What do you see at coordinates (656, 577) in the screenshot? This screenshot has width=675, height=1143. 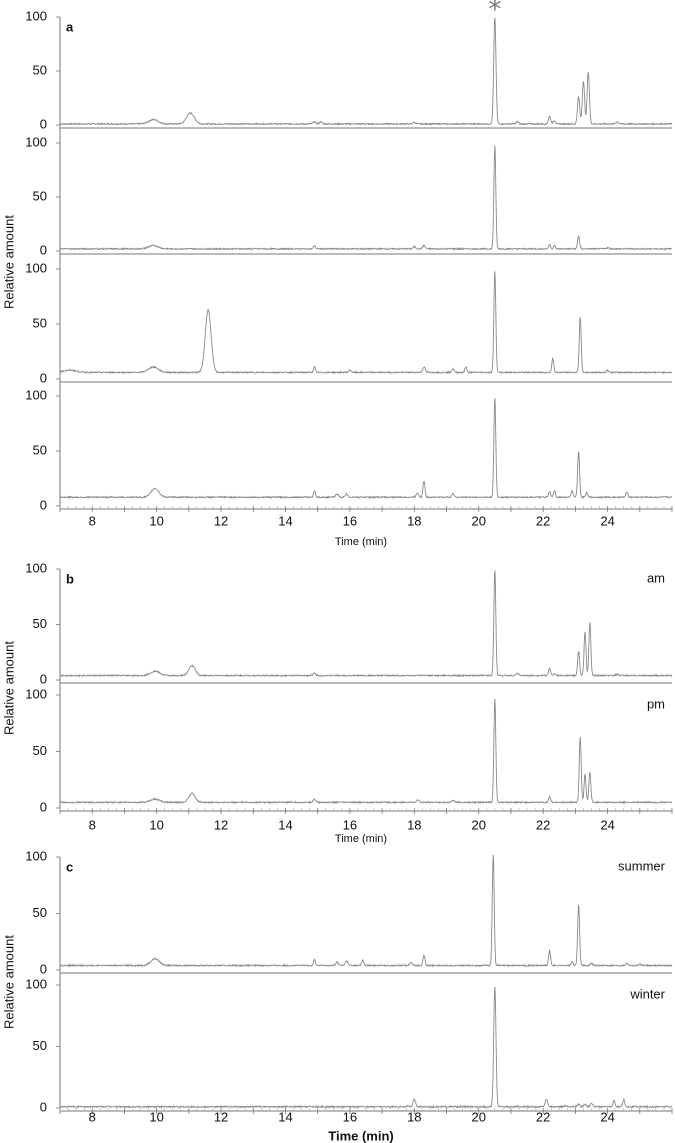 I see `condition-label-am: am` at bounding box center [656, 577].